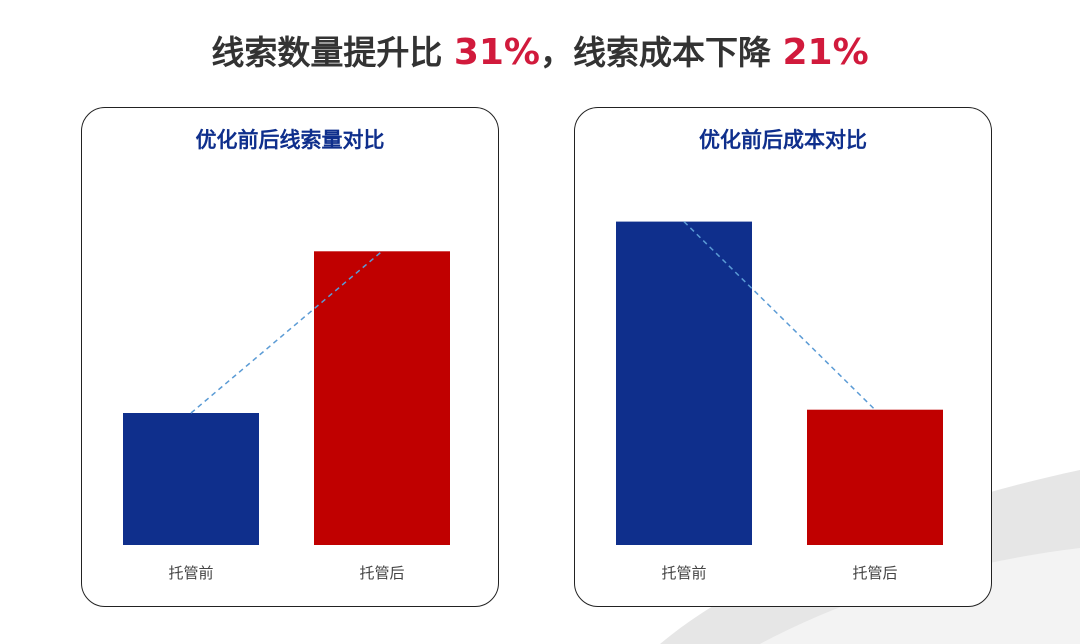 The width and height of the screenshot is (1080, 644). What do you see at coordinates (496, 52) in the screenshot?
I see `headline-percent-increase: 31%` at bounding box center [496, 52].